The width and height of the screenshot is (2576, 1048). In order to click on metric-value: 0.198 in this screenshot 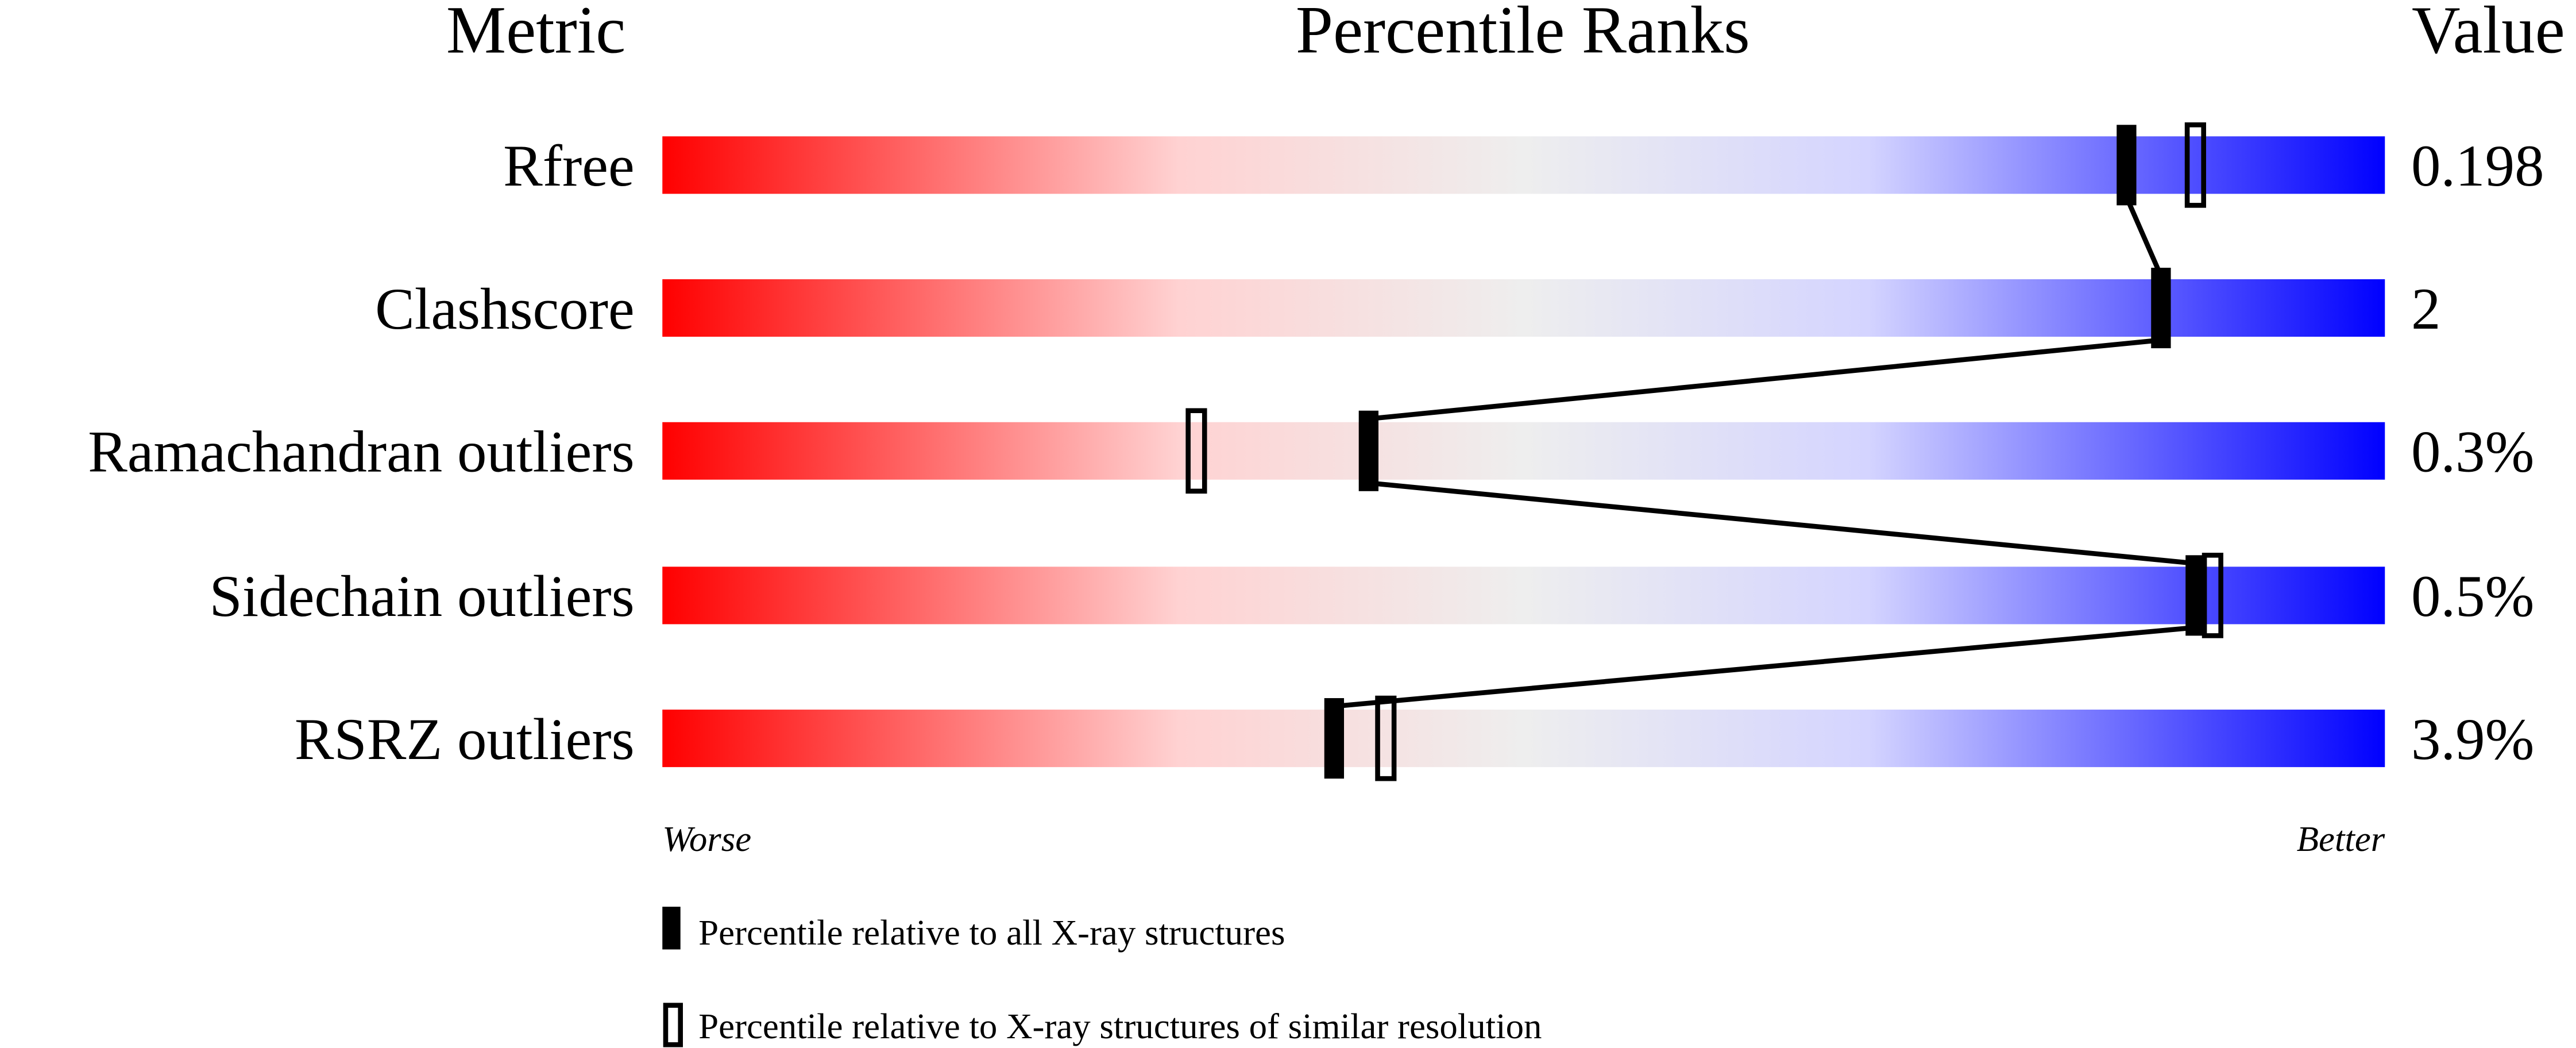, I will do `click(2477, 166)`.